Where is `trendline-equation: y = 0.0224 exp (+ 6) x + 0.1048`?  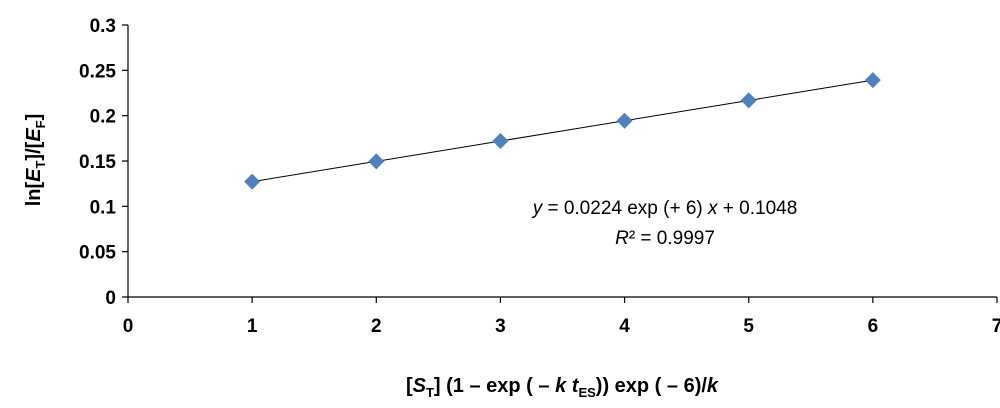 trendline-equation: y = 0.0224 exp (+ 6) x + 0.1048 is located at coordinates (664, 208).